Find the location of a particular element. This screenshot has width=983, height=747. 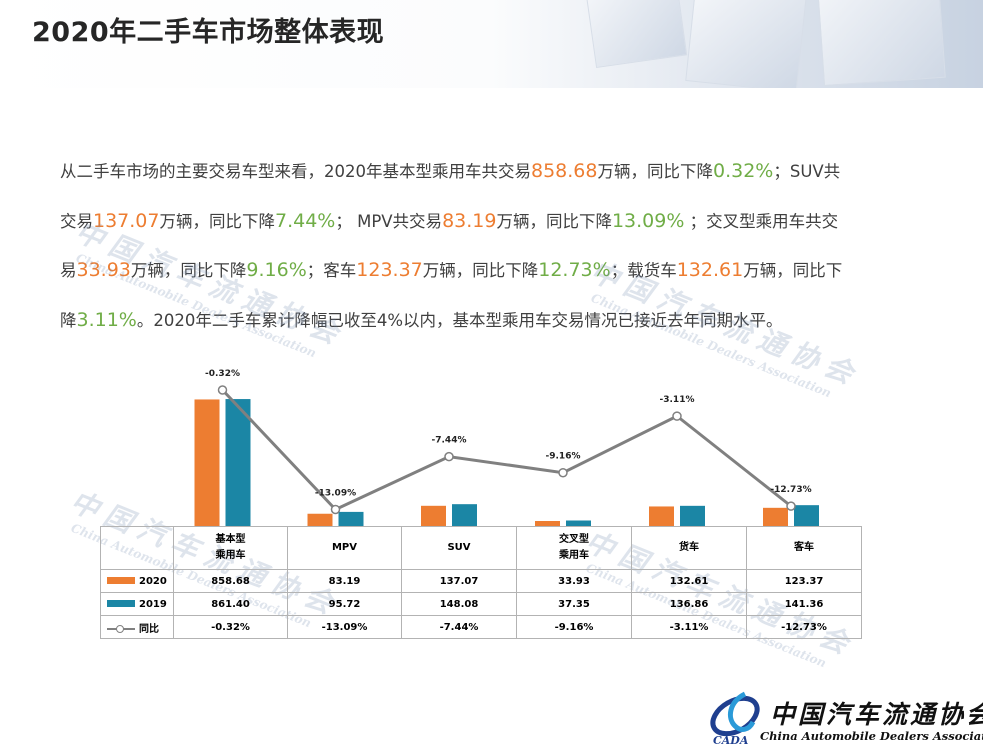

table-row: 2020 858.68 83.19 137.07 33.93 132.61 123.37 is located at coordinates (481, 581).